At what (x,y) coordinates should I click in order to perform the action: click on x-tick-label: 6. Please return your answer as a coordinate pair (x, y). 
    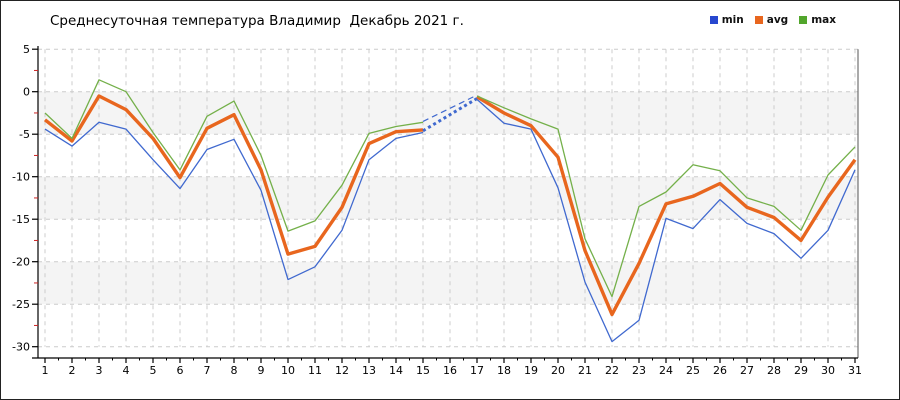
    Looking at the image, I should click on (180, 370).